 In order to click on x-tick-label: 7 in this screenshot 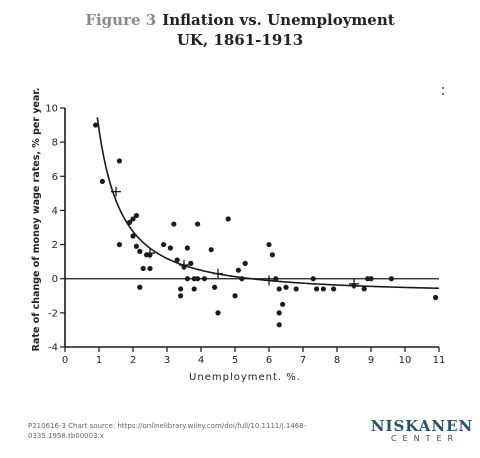, I will do `click(303, 360)`.